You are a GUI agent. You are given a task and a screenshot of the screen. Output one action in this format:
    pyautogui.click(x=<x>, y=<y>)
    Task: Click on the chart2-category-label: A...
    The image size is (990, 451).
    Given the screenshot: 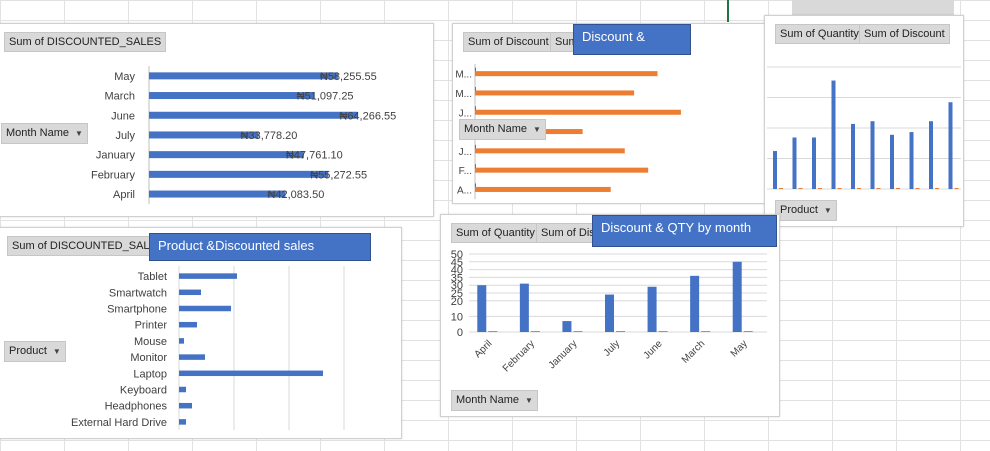 What is the action you would take?
    pyautogui.click(x=464, y=190)
    